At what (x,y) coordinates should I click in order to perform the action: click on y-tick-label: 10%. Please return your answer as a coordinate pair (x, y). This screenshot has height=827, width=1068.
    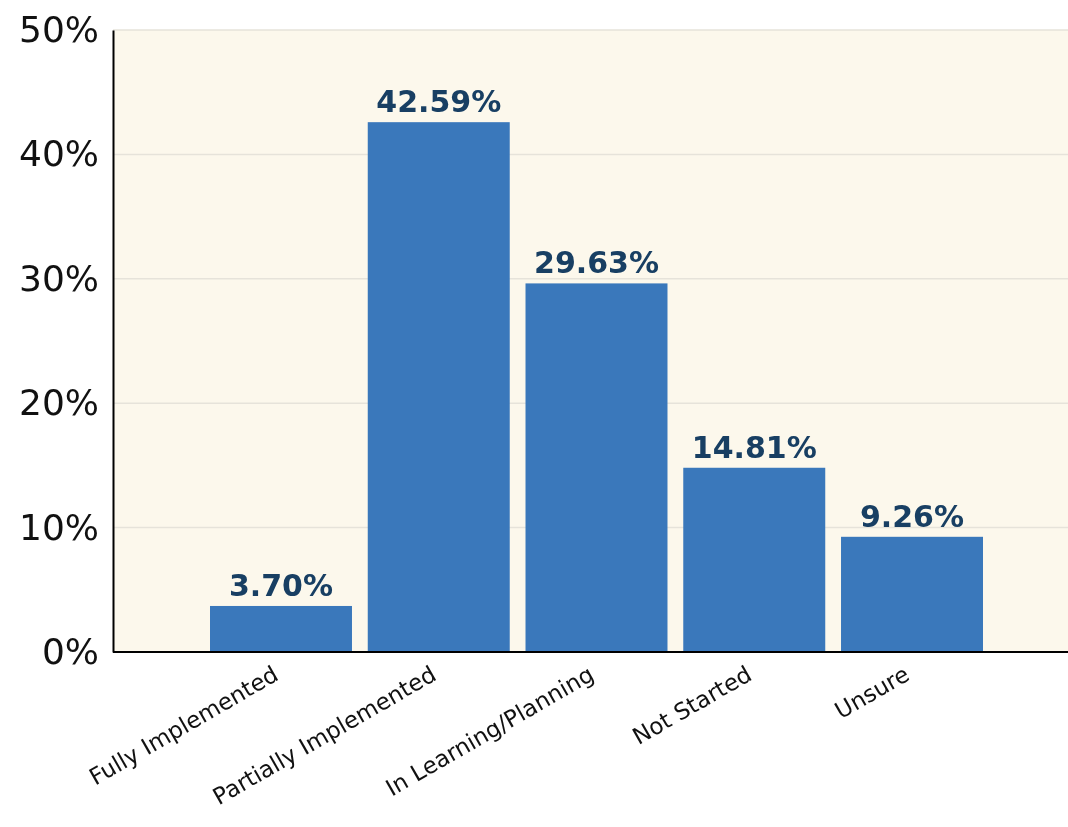
    Looking at the image, I should click on (58, 527).